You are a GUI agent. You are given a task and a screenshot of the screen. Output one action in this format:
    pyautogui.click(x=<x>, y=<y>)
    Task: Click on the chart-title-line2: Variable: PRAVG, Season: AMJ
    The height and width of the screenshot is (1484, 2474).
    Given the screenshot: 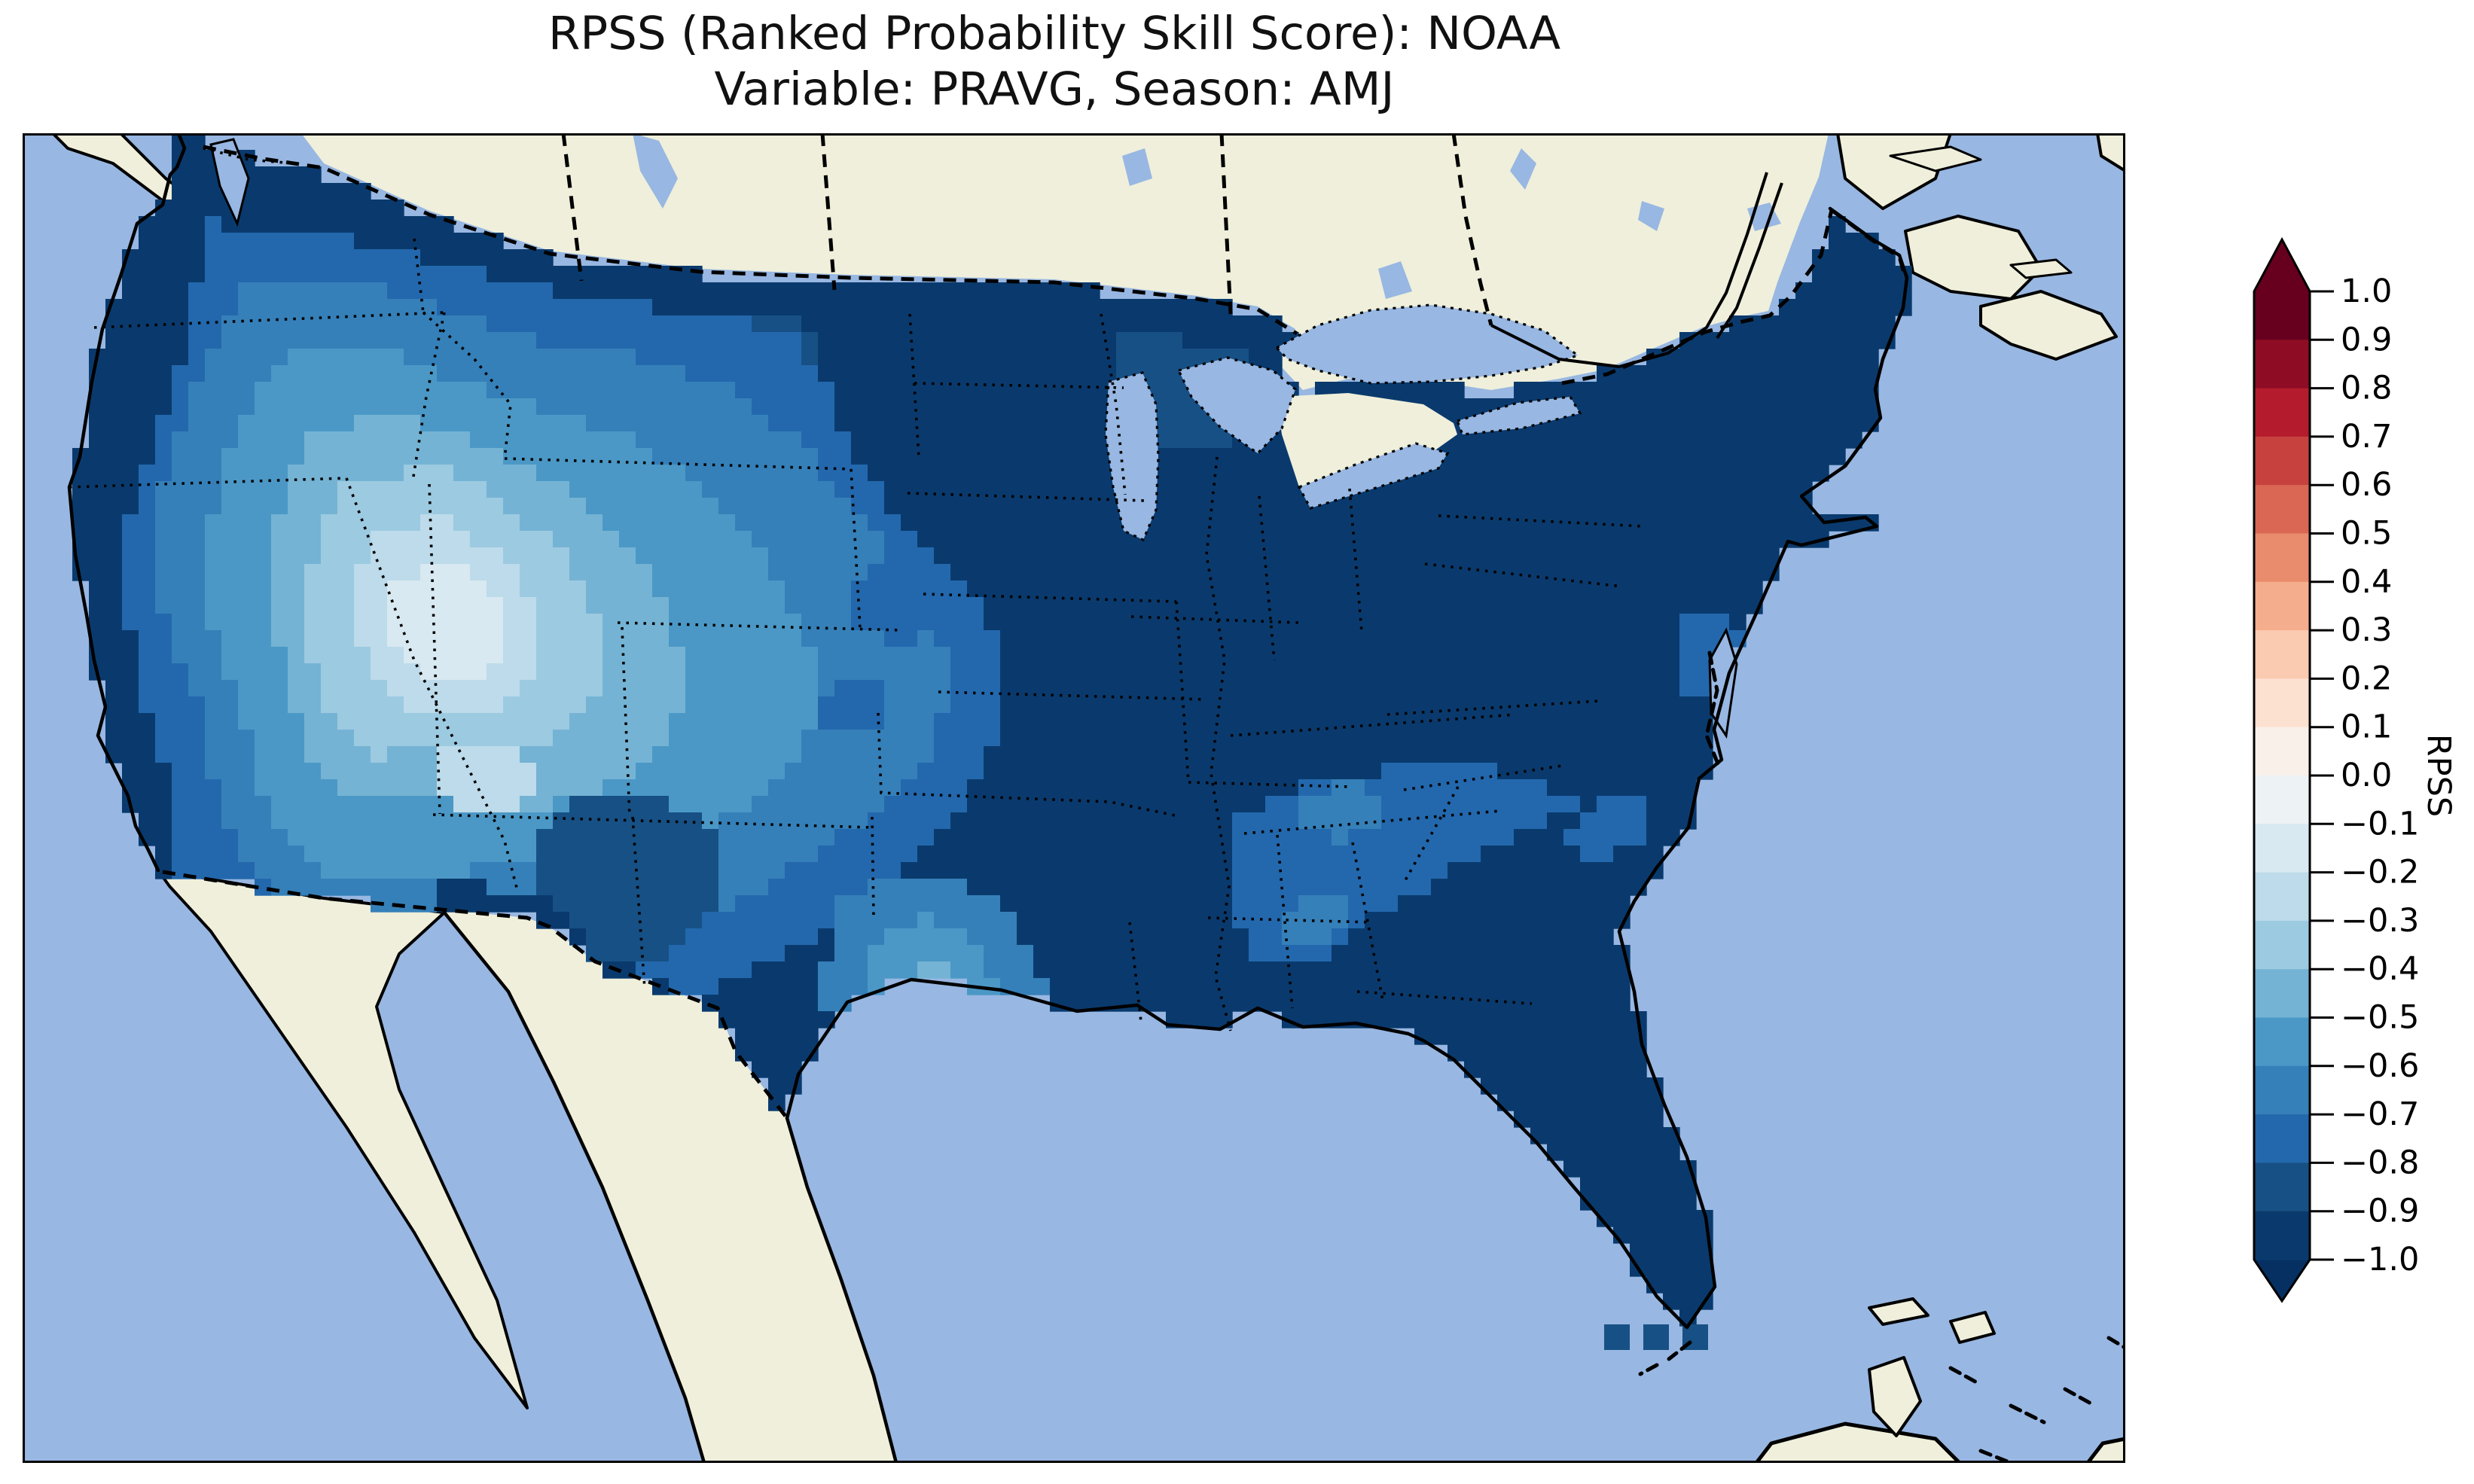 What is the action you would take?
    pyautogui.click(x=1054, y=89)
    